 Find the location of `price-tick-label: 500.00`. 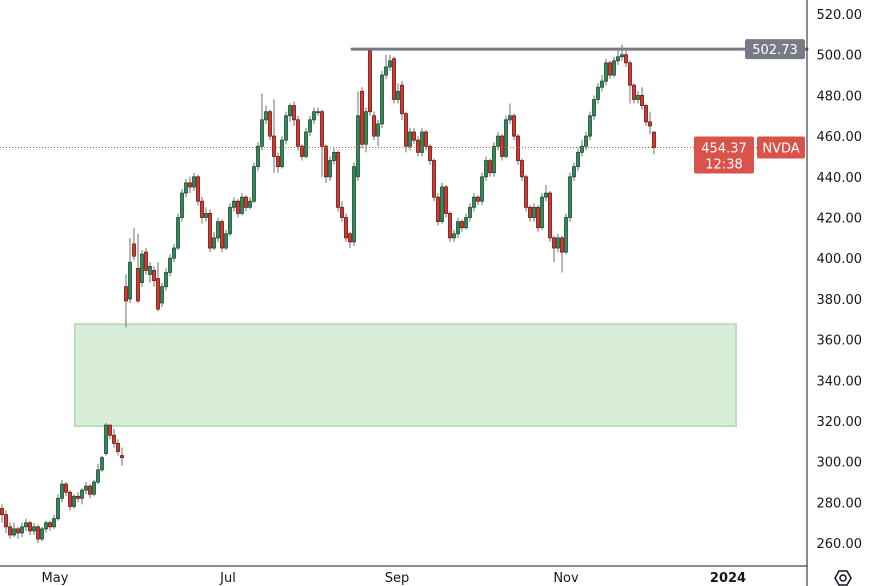

price-tick-label: 500.00 is located at coordinates (840, 56).